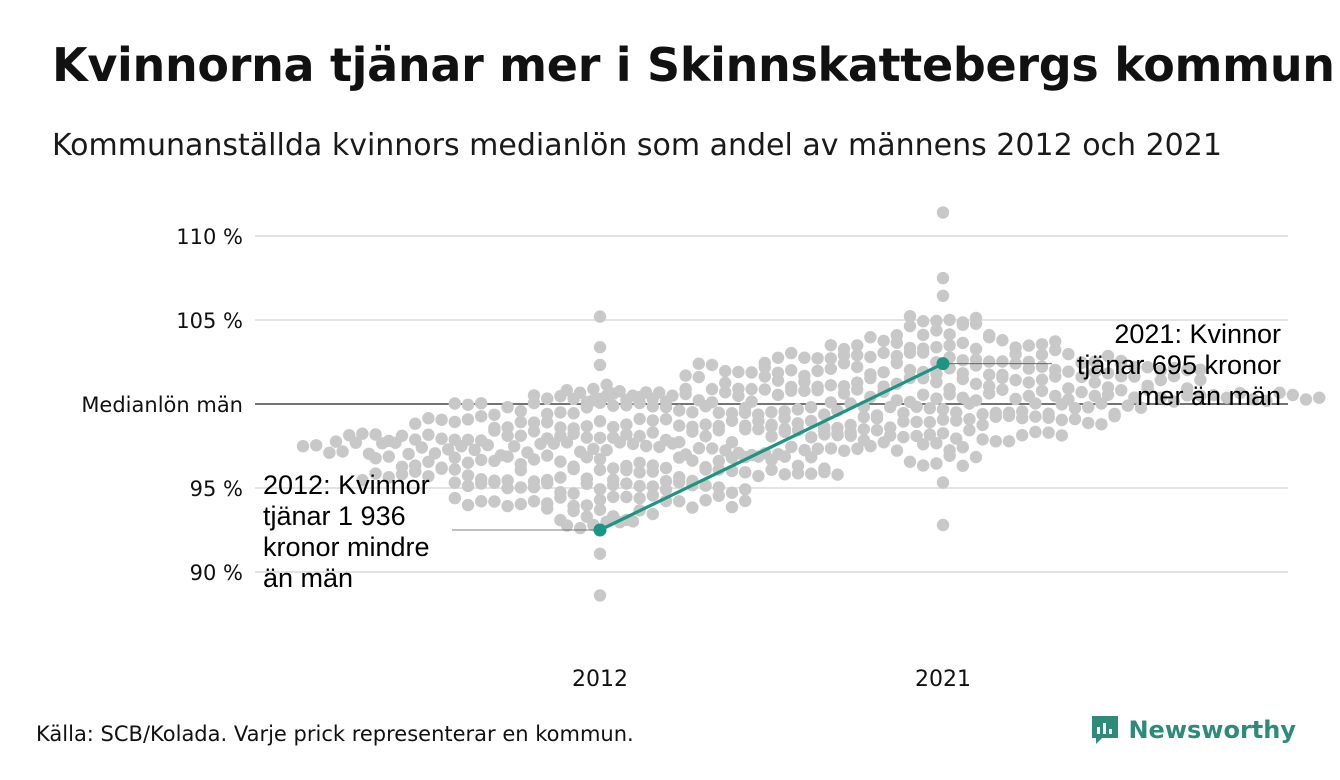 This screenshot has width=1340, height=780. What do you see at coordinates (1212, 730) in the screenshot?
I see `brand-name: Newsworthy` at bounding box center [1212, 730].